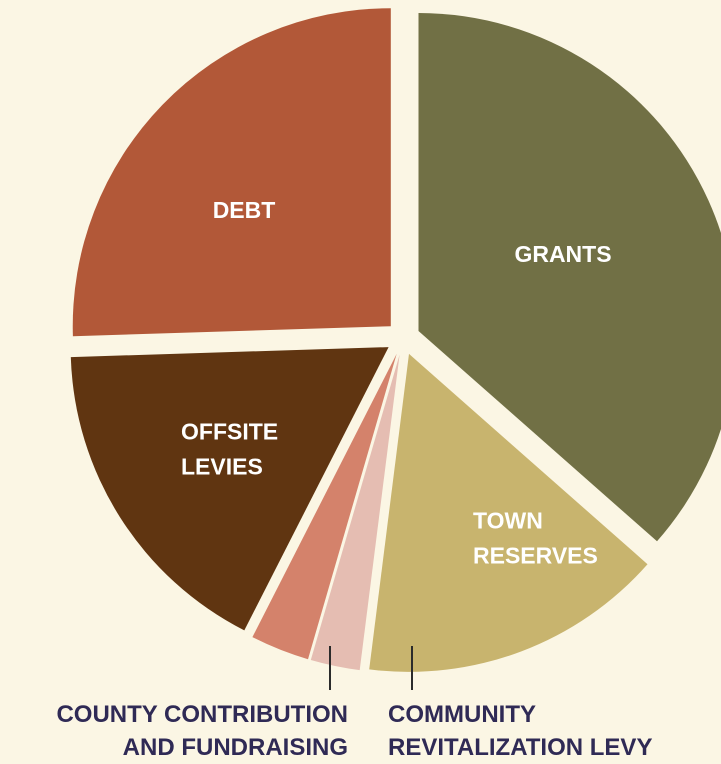 The width and height of the screenshot is (721, 764). I want to click on pie-slice-county-contribution-and-fundraising, so click(324, 506).